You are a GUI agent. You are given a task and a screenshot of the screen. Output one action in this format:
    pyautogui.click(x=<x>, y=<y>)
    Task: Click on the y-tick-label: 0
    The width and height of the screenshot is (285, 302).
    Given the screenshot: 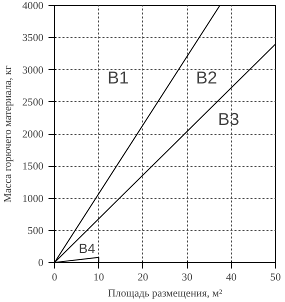 What is the action you would take?
    pyautogui.click(x=41, y=263)
    